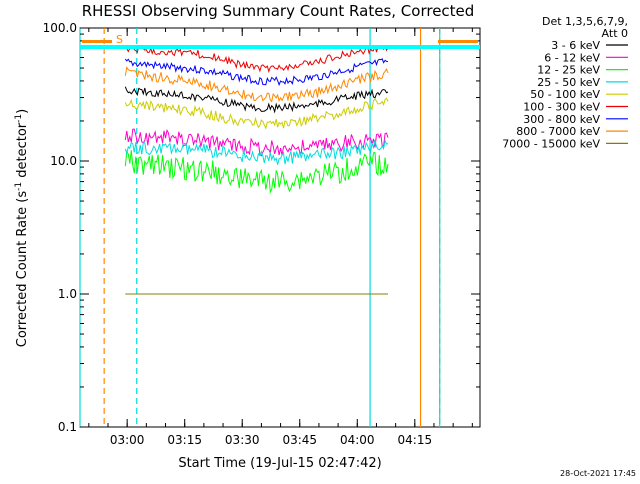 Image resolution: width=640 pixels, height=484 pixels. I want to click on y-axis-label-sup2: -1, so click(19, 118).